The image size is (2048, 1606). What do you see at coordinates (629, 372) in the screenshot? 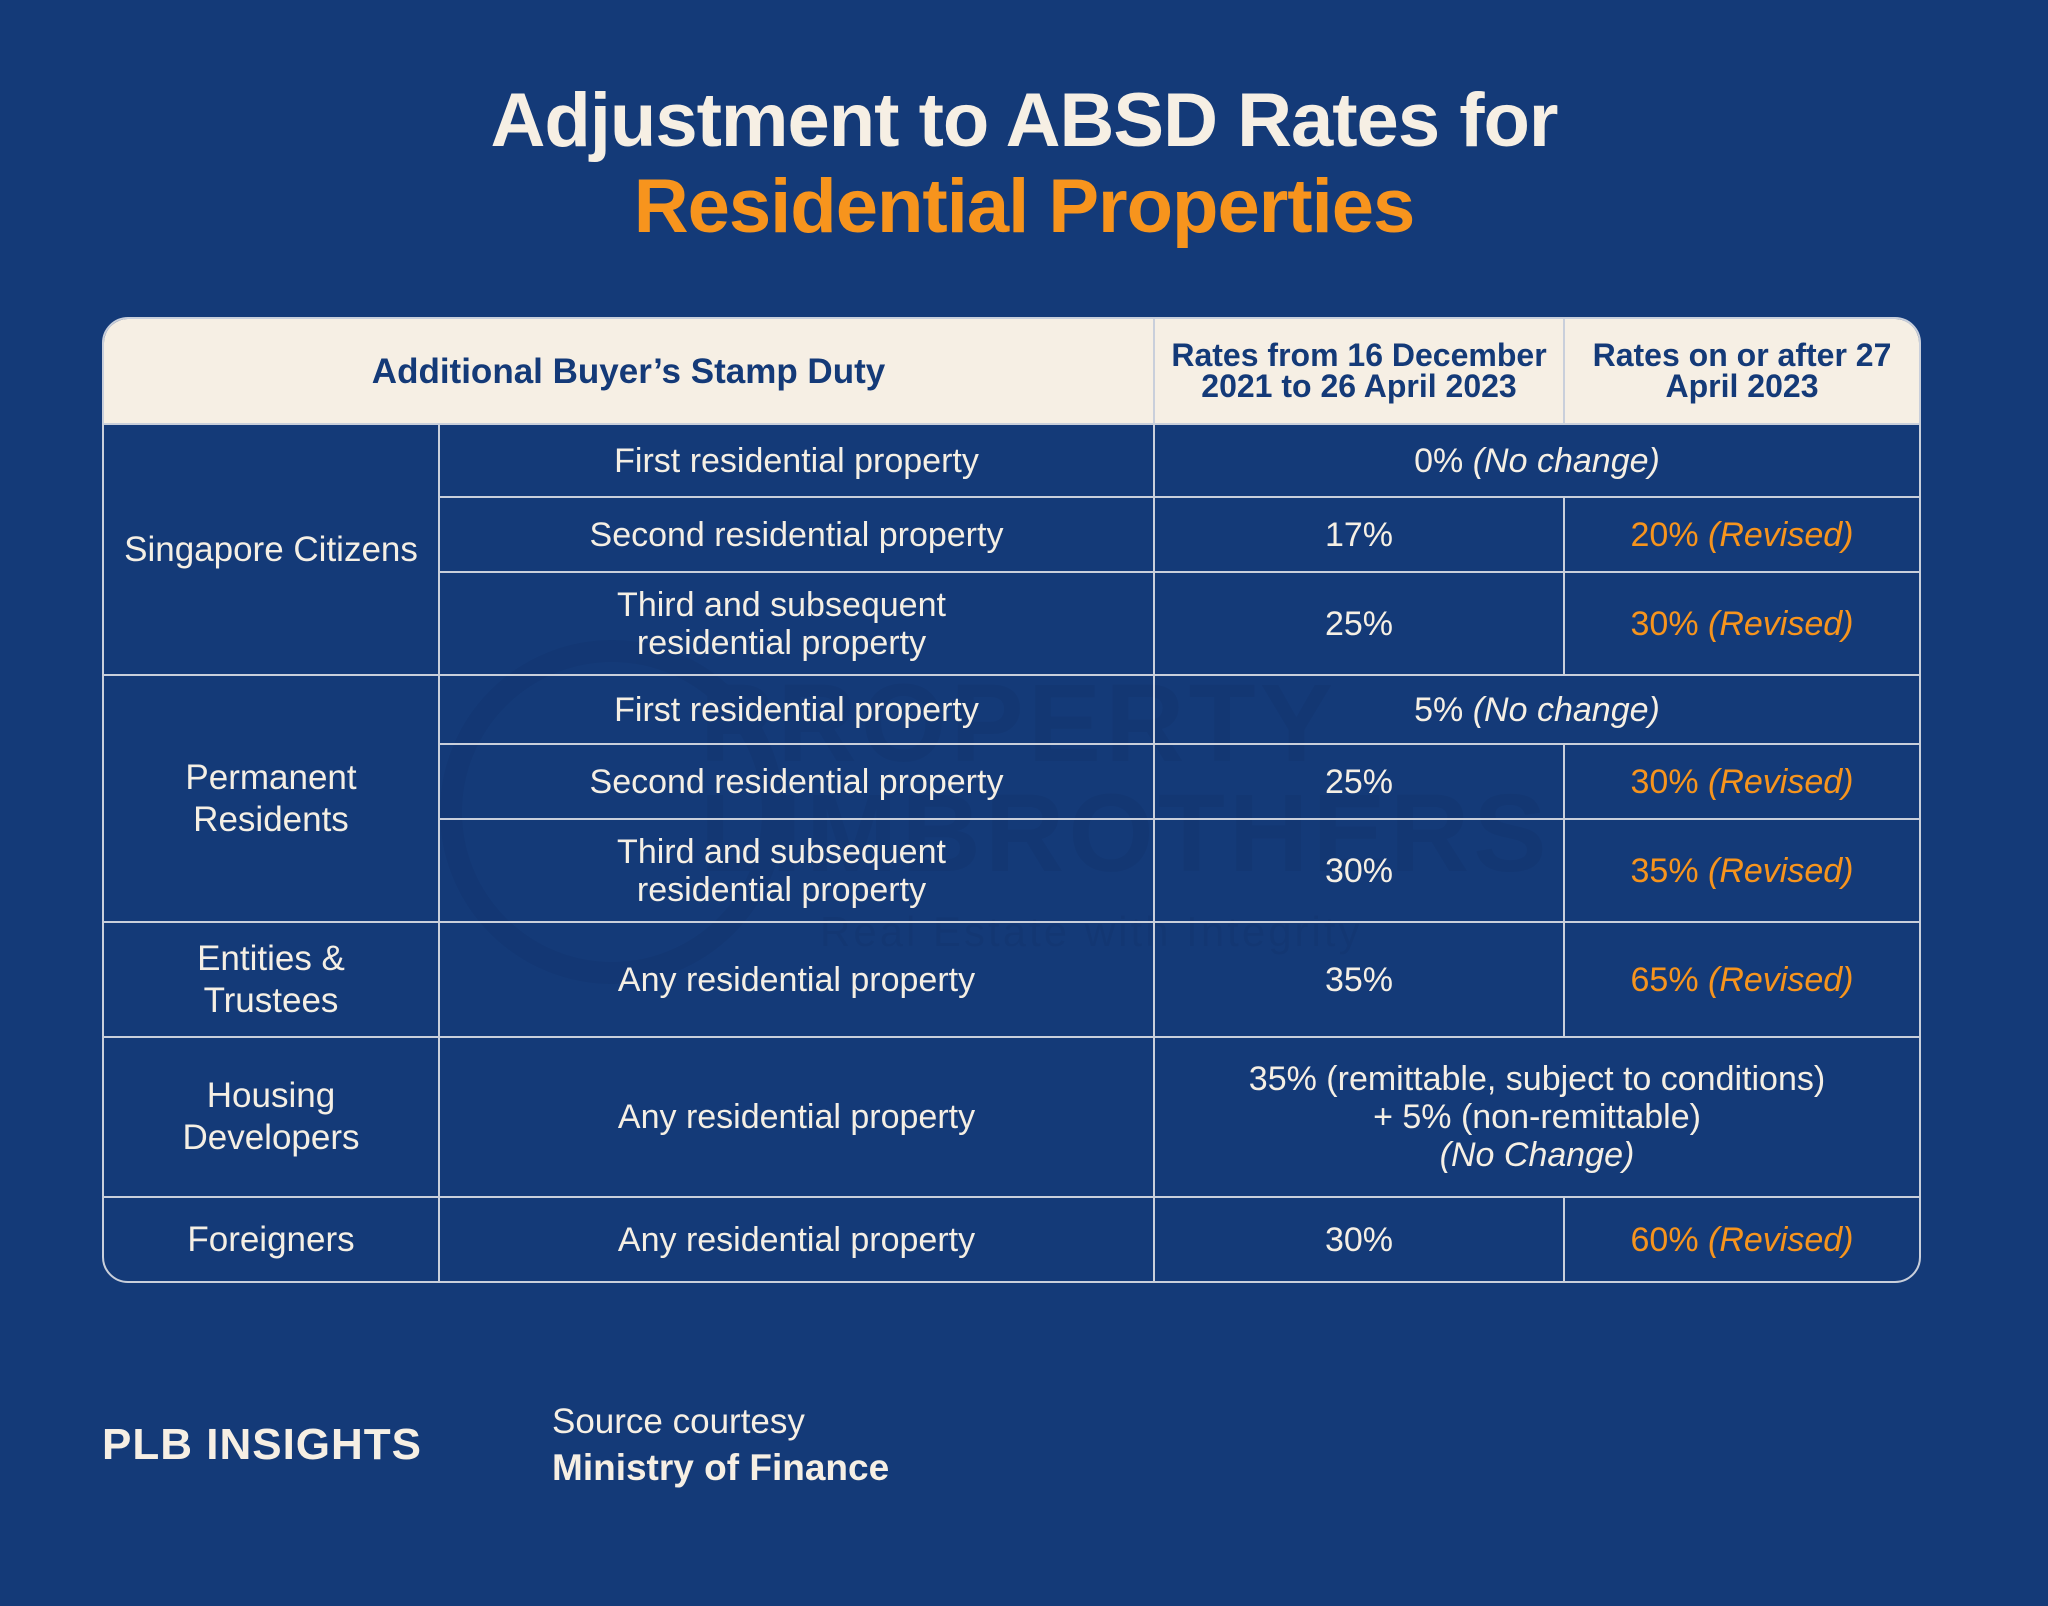
I see `header-absd: Additional Buyer’s Stamp Duty` at bounding box center [629, 372].